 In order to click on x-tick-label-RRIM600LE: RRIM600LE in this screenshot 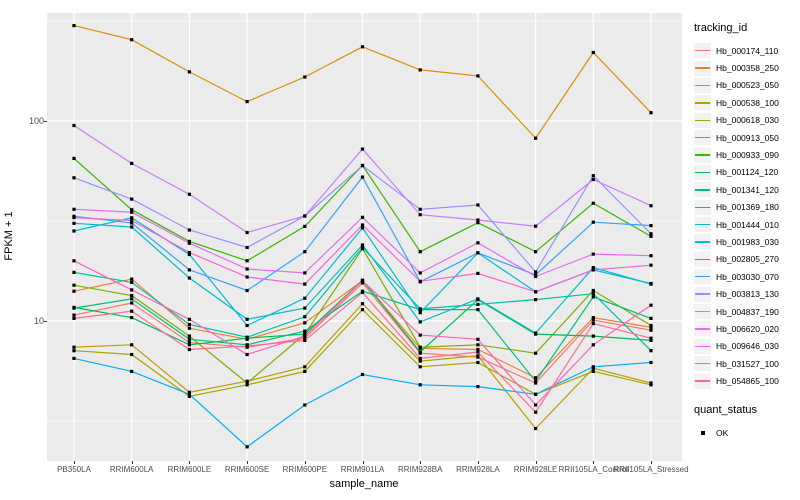, I will do `click(189, 469)`.